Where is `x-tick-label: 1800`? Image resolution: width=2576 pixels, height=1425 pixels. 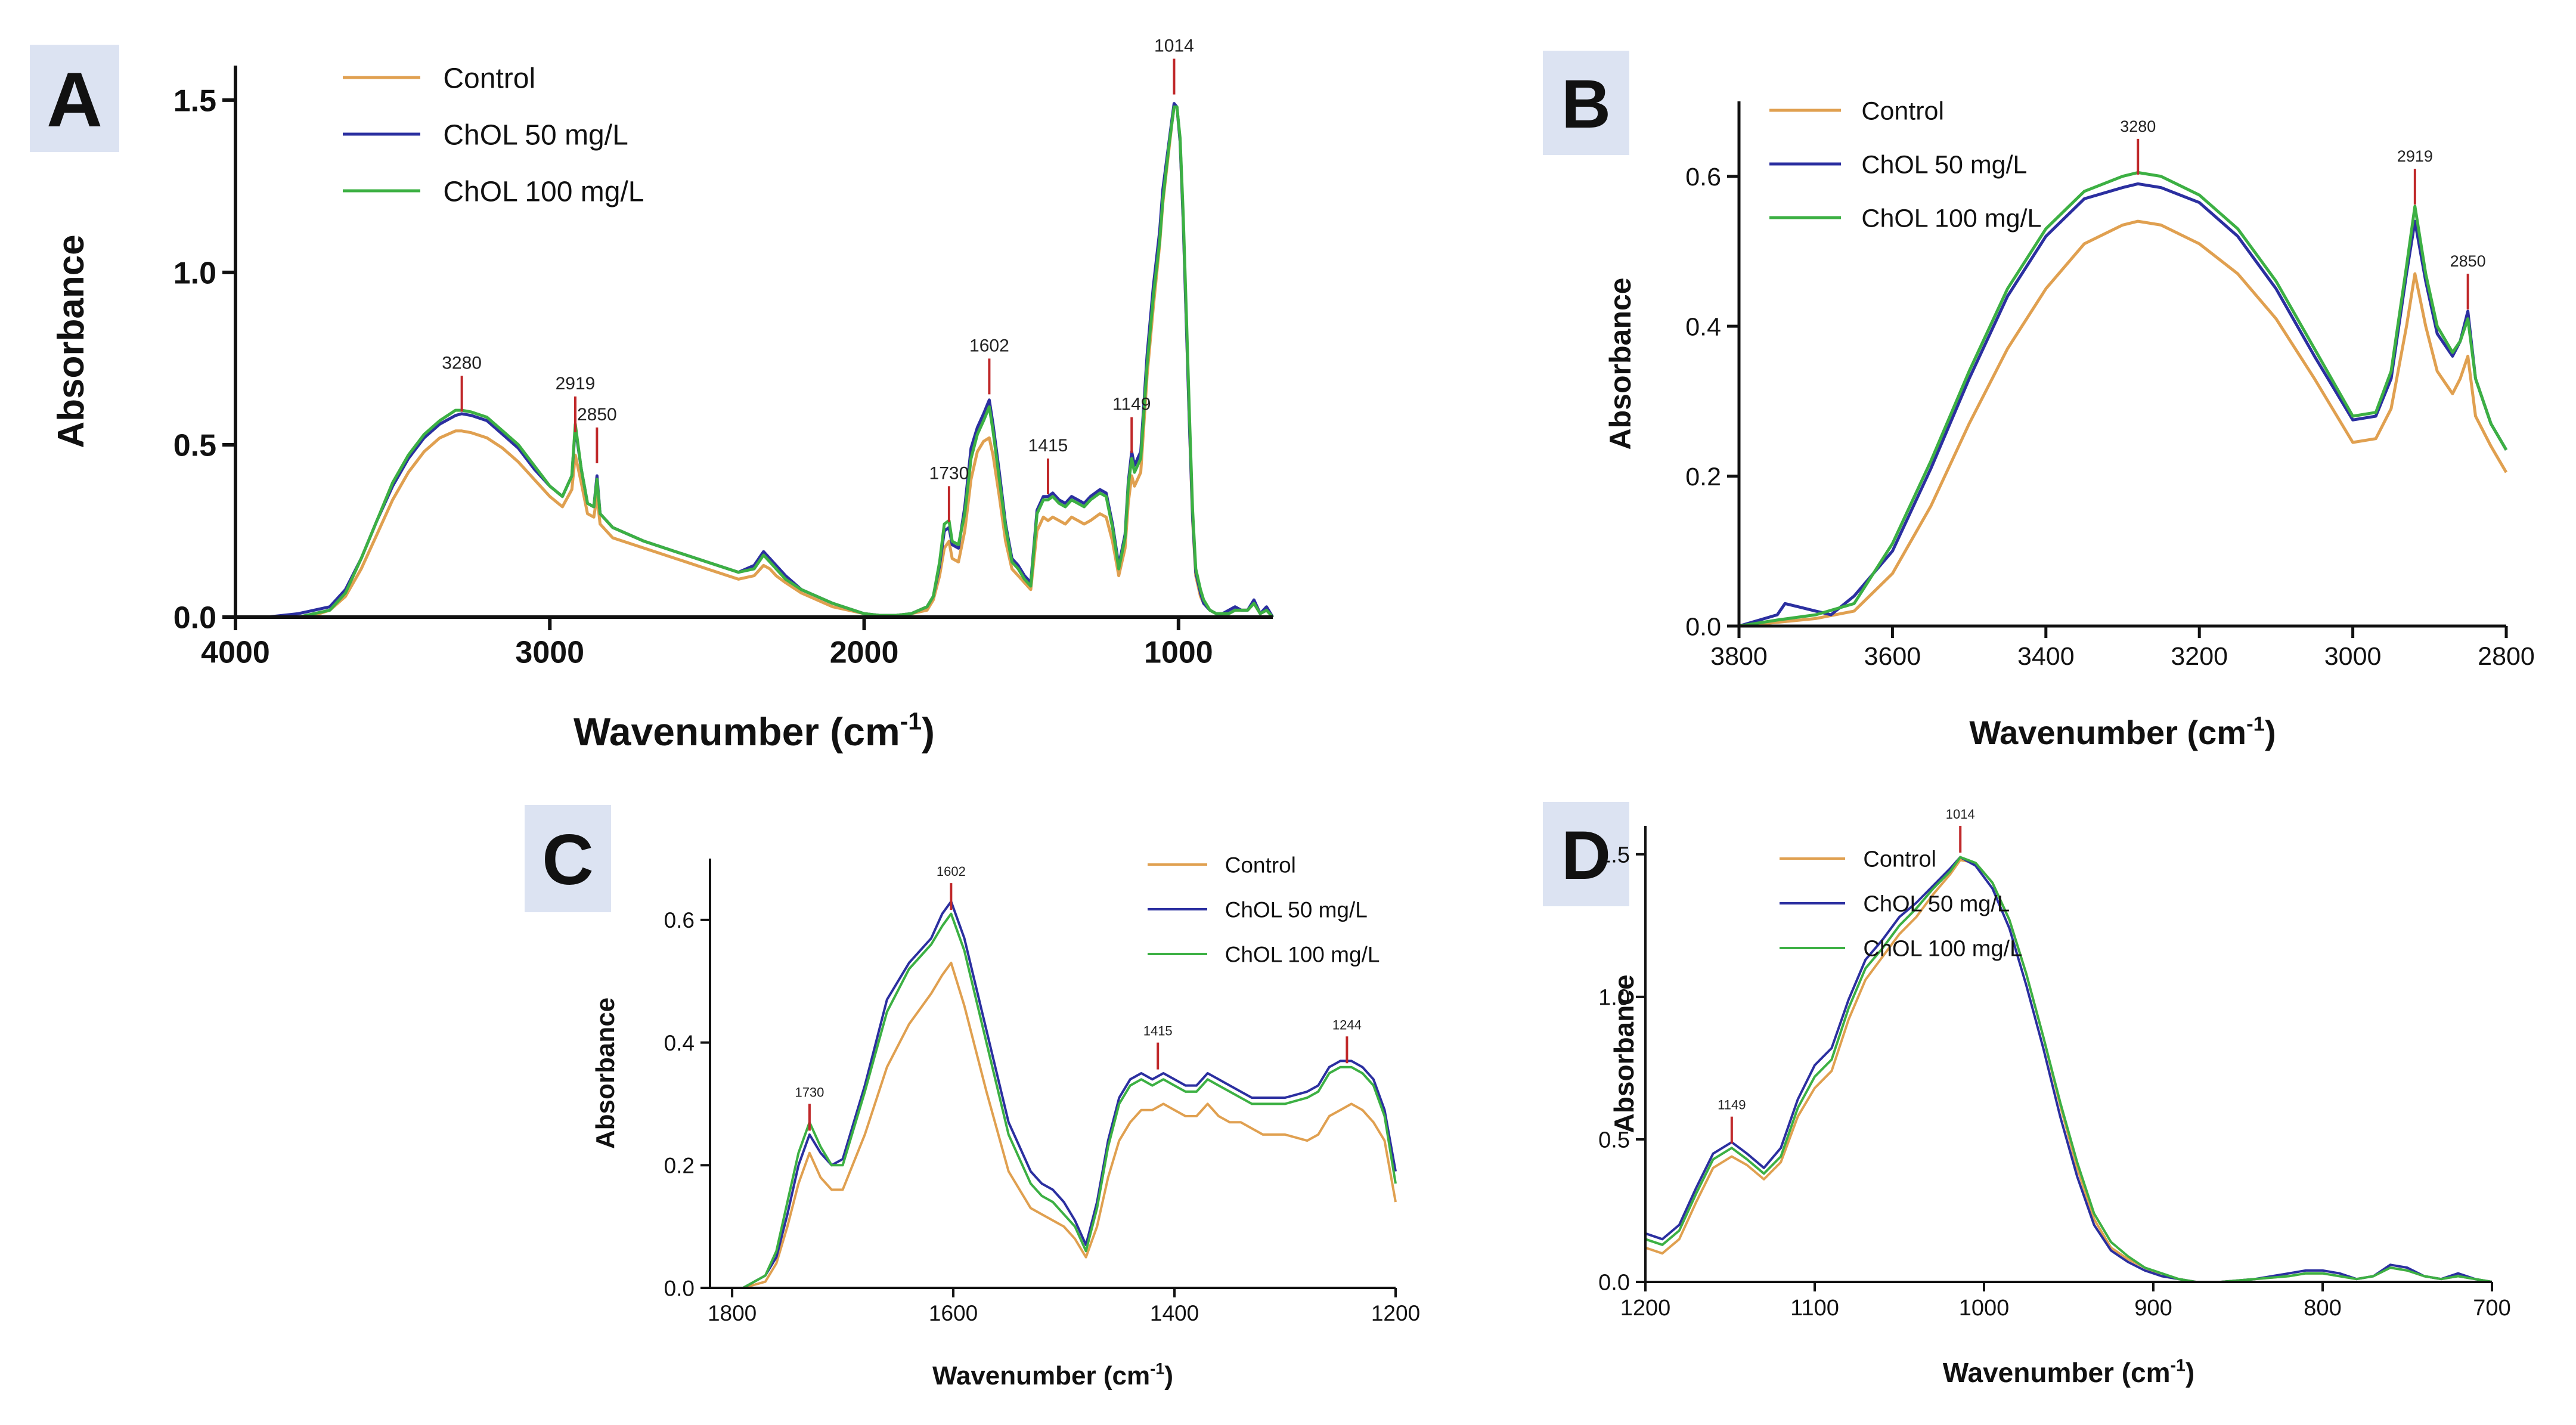
x-tick-label: 1800 is located at coordinates (732, 1313).